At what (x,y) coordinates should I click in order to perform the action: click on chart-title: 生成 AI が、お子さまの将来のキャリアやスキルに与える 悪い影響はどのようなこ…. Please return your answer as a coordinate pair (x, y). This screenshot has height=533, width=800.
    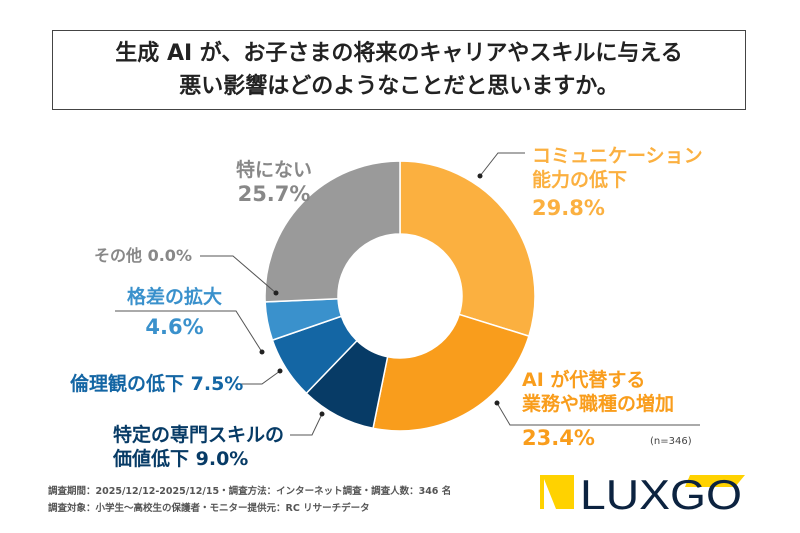
    Looking at the image, I should click on (399, 70).